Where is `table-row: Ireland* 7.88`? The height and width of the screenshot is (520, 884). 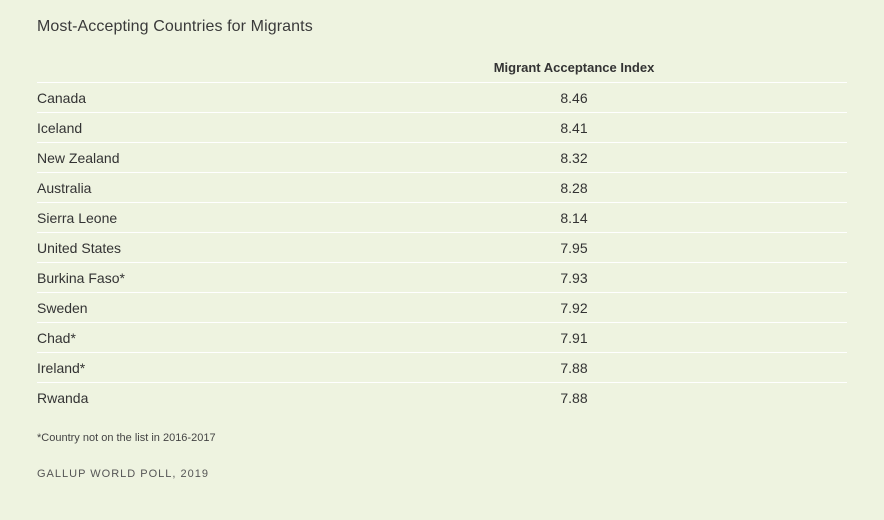 table-row: Ireland* 7.88 is located at coordinates (442, 368).